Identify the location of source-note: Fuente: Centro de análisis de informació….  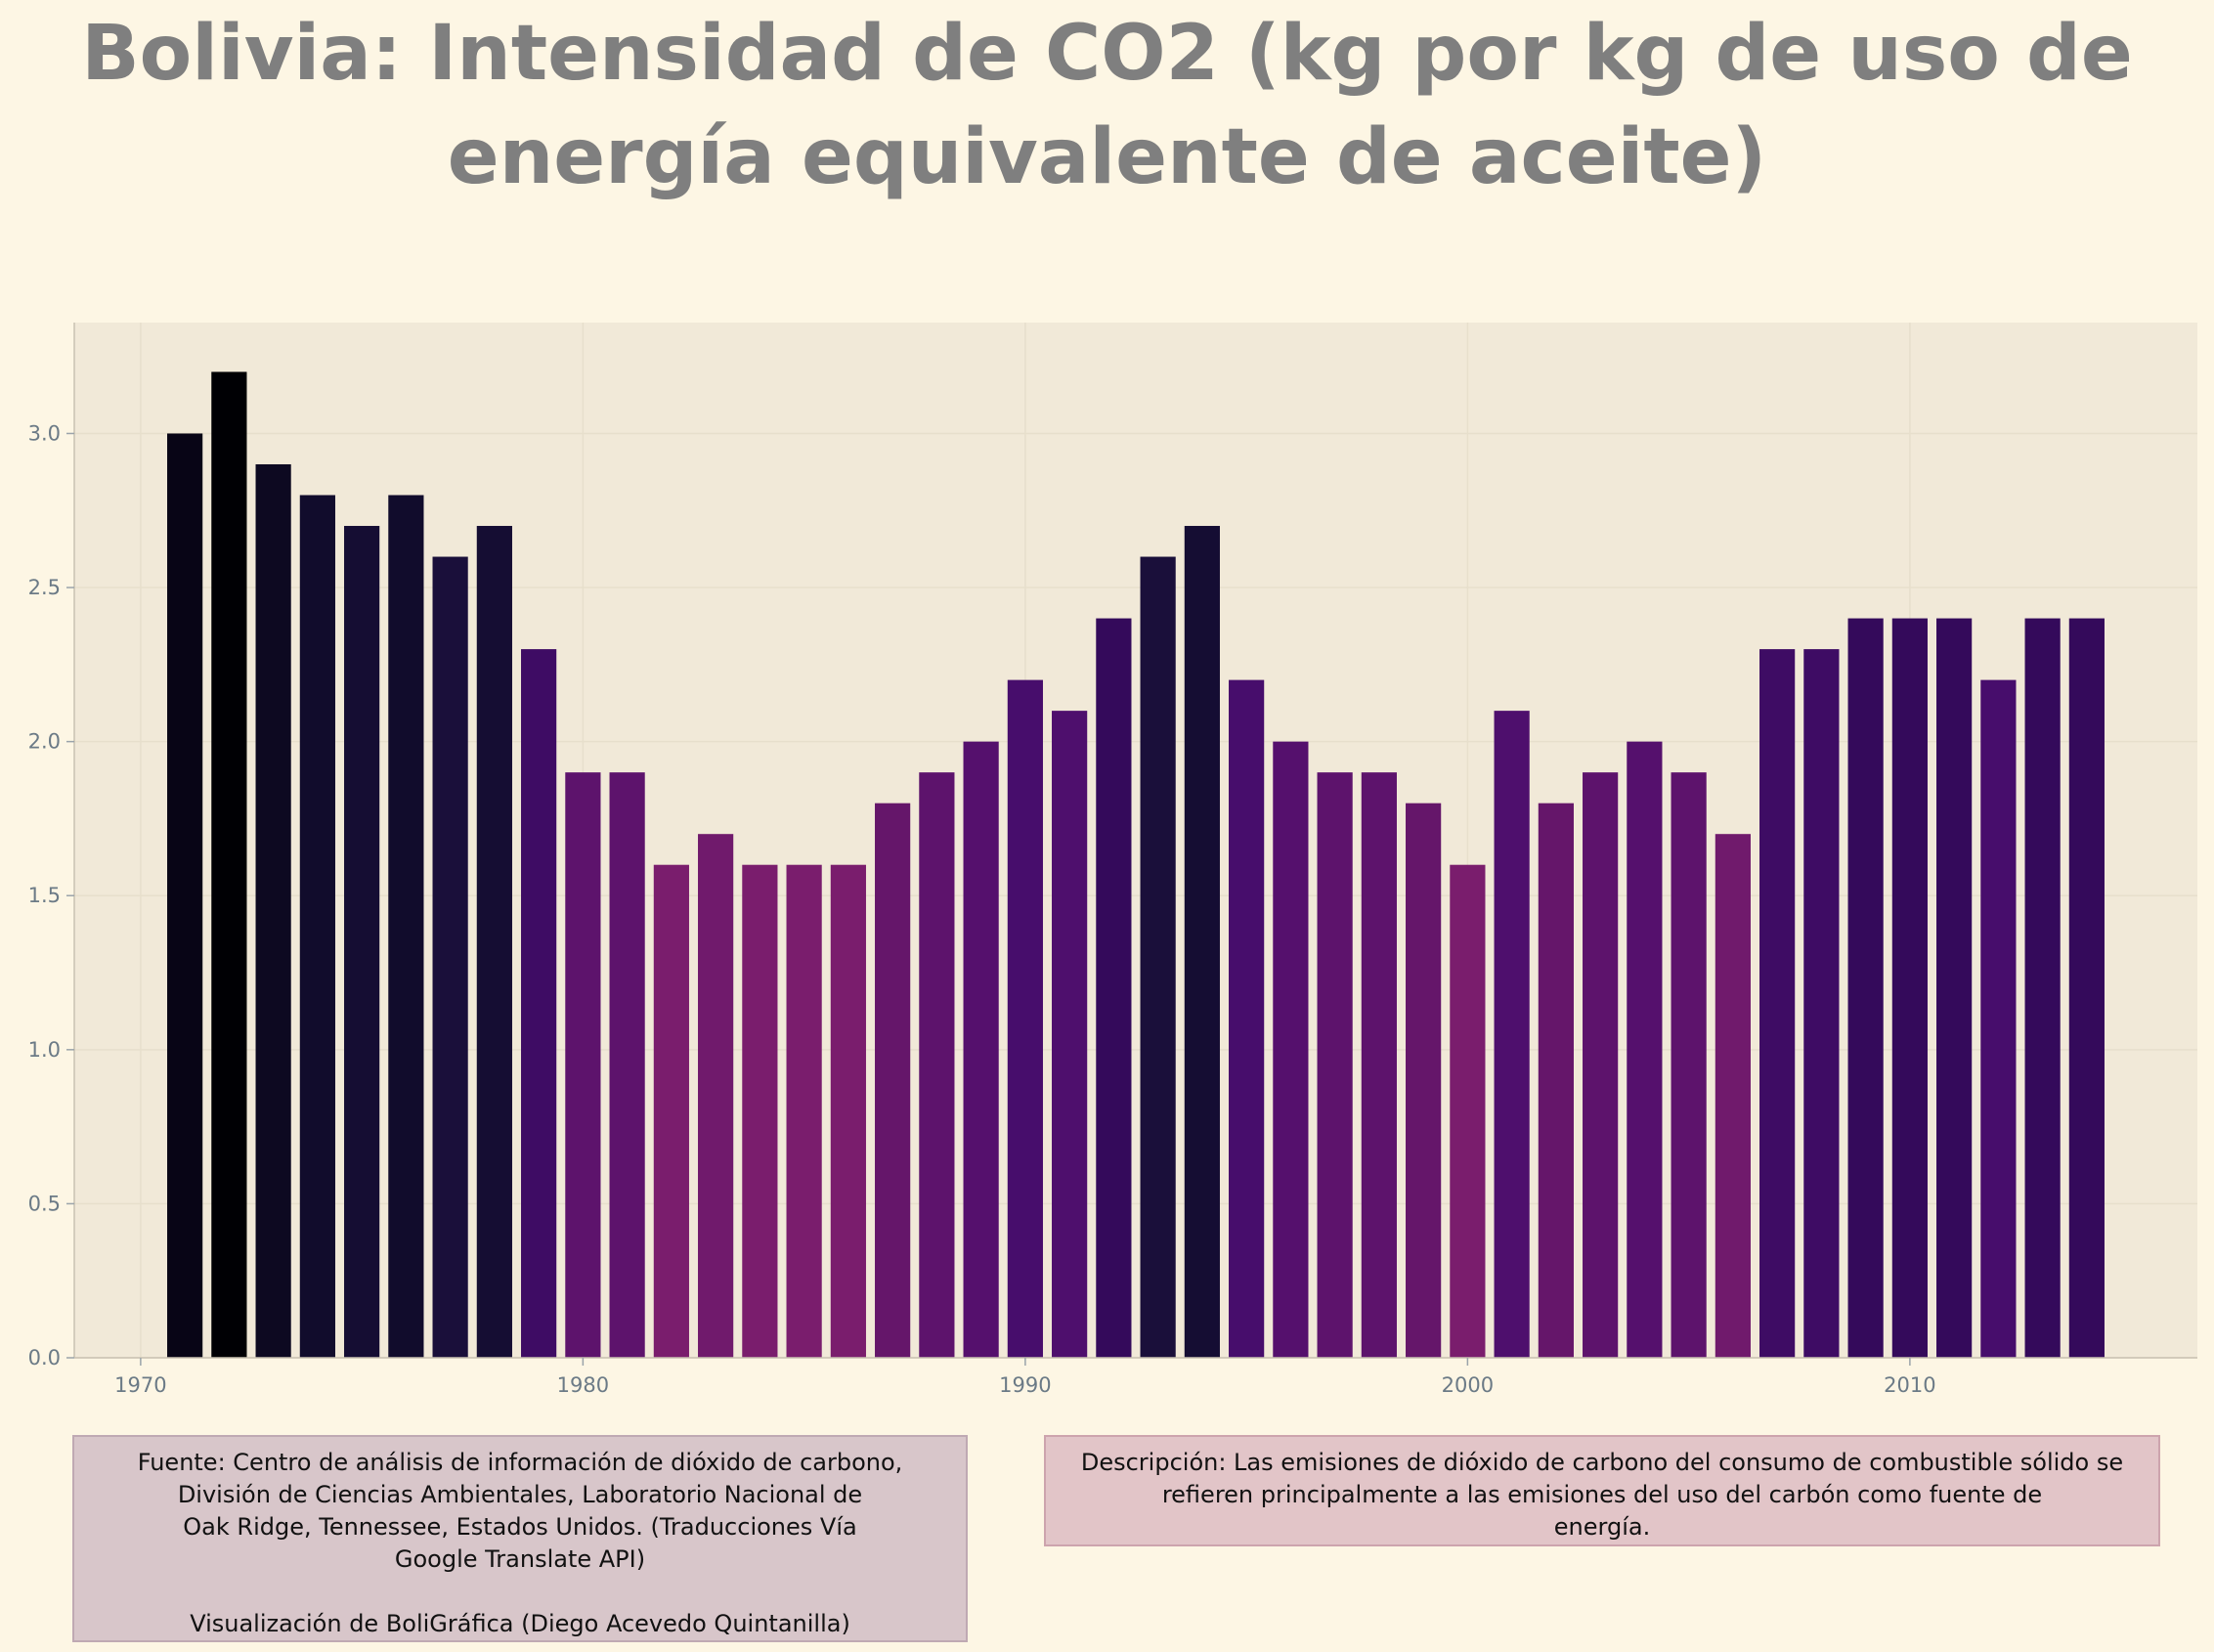
(520, 1538).